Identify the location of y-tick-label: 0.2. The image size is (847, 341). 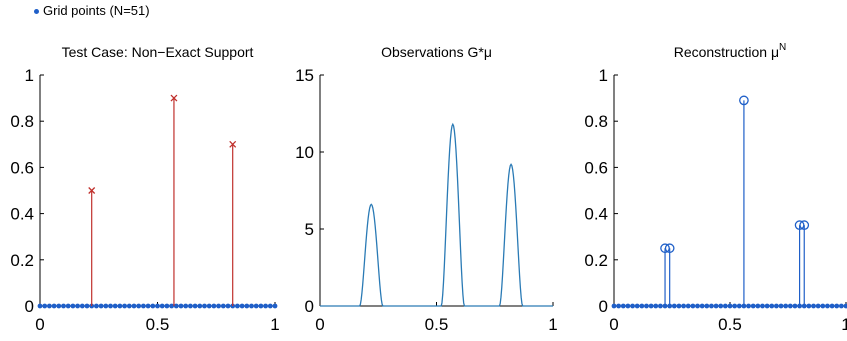
(596, 260).